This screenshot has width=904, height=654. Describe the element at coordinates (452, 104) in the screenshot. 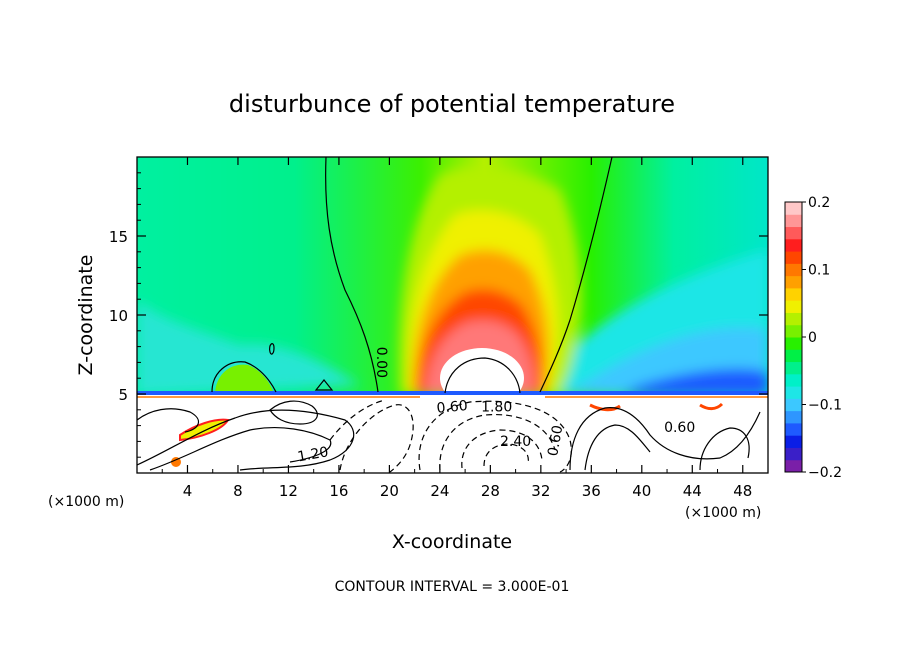

I see `chart-title: disturbunce of potential temperature` at that location.